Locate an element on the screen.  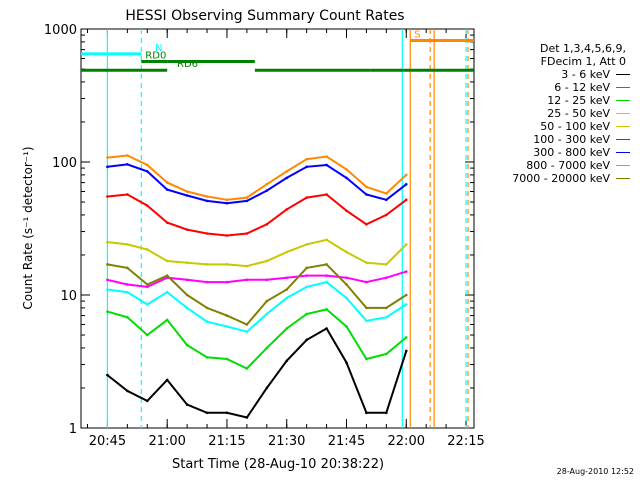
legend-entry: 100 - 300 keV is located at coordinates (554, 139).